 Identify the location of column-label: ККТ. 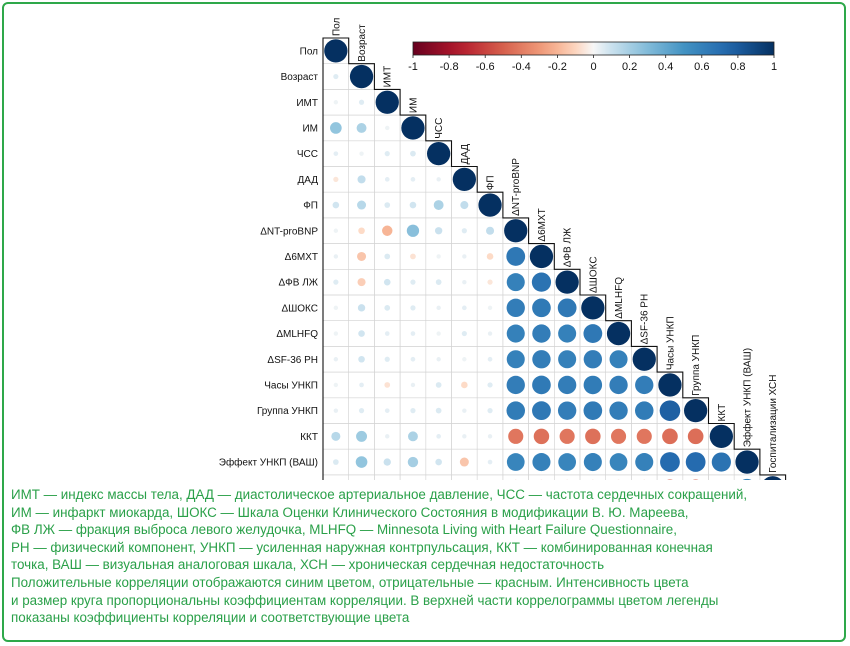
(722, 413).